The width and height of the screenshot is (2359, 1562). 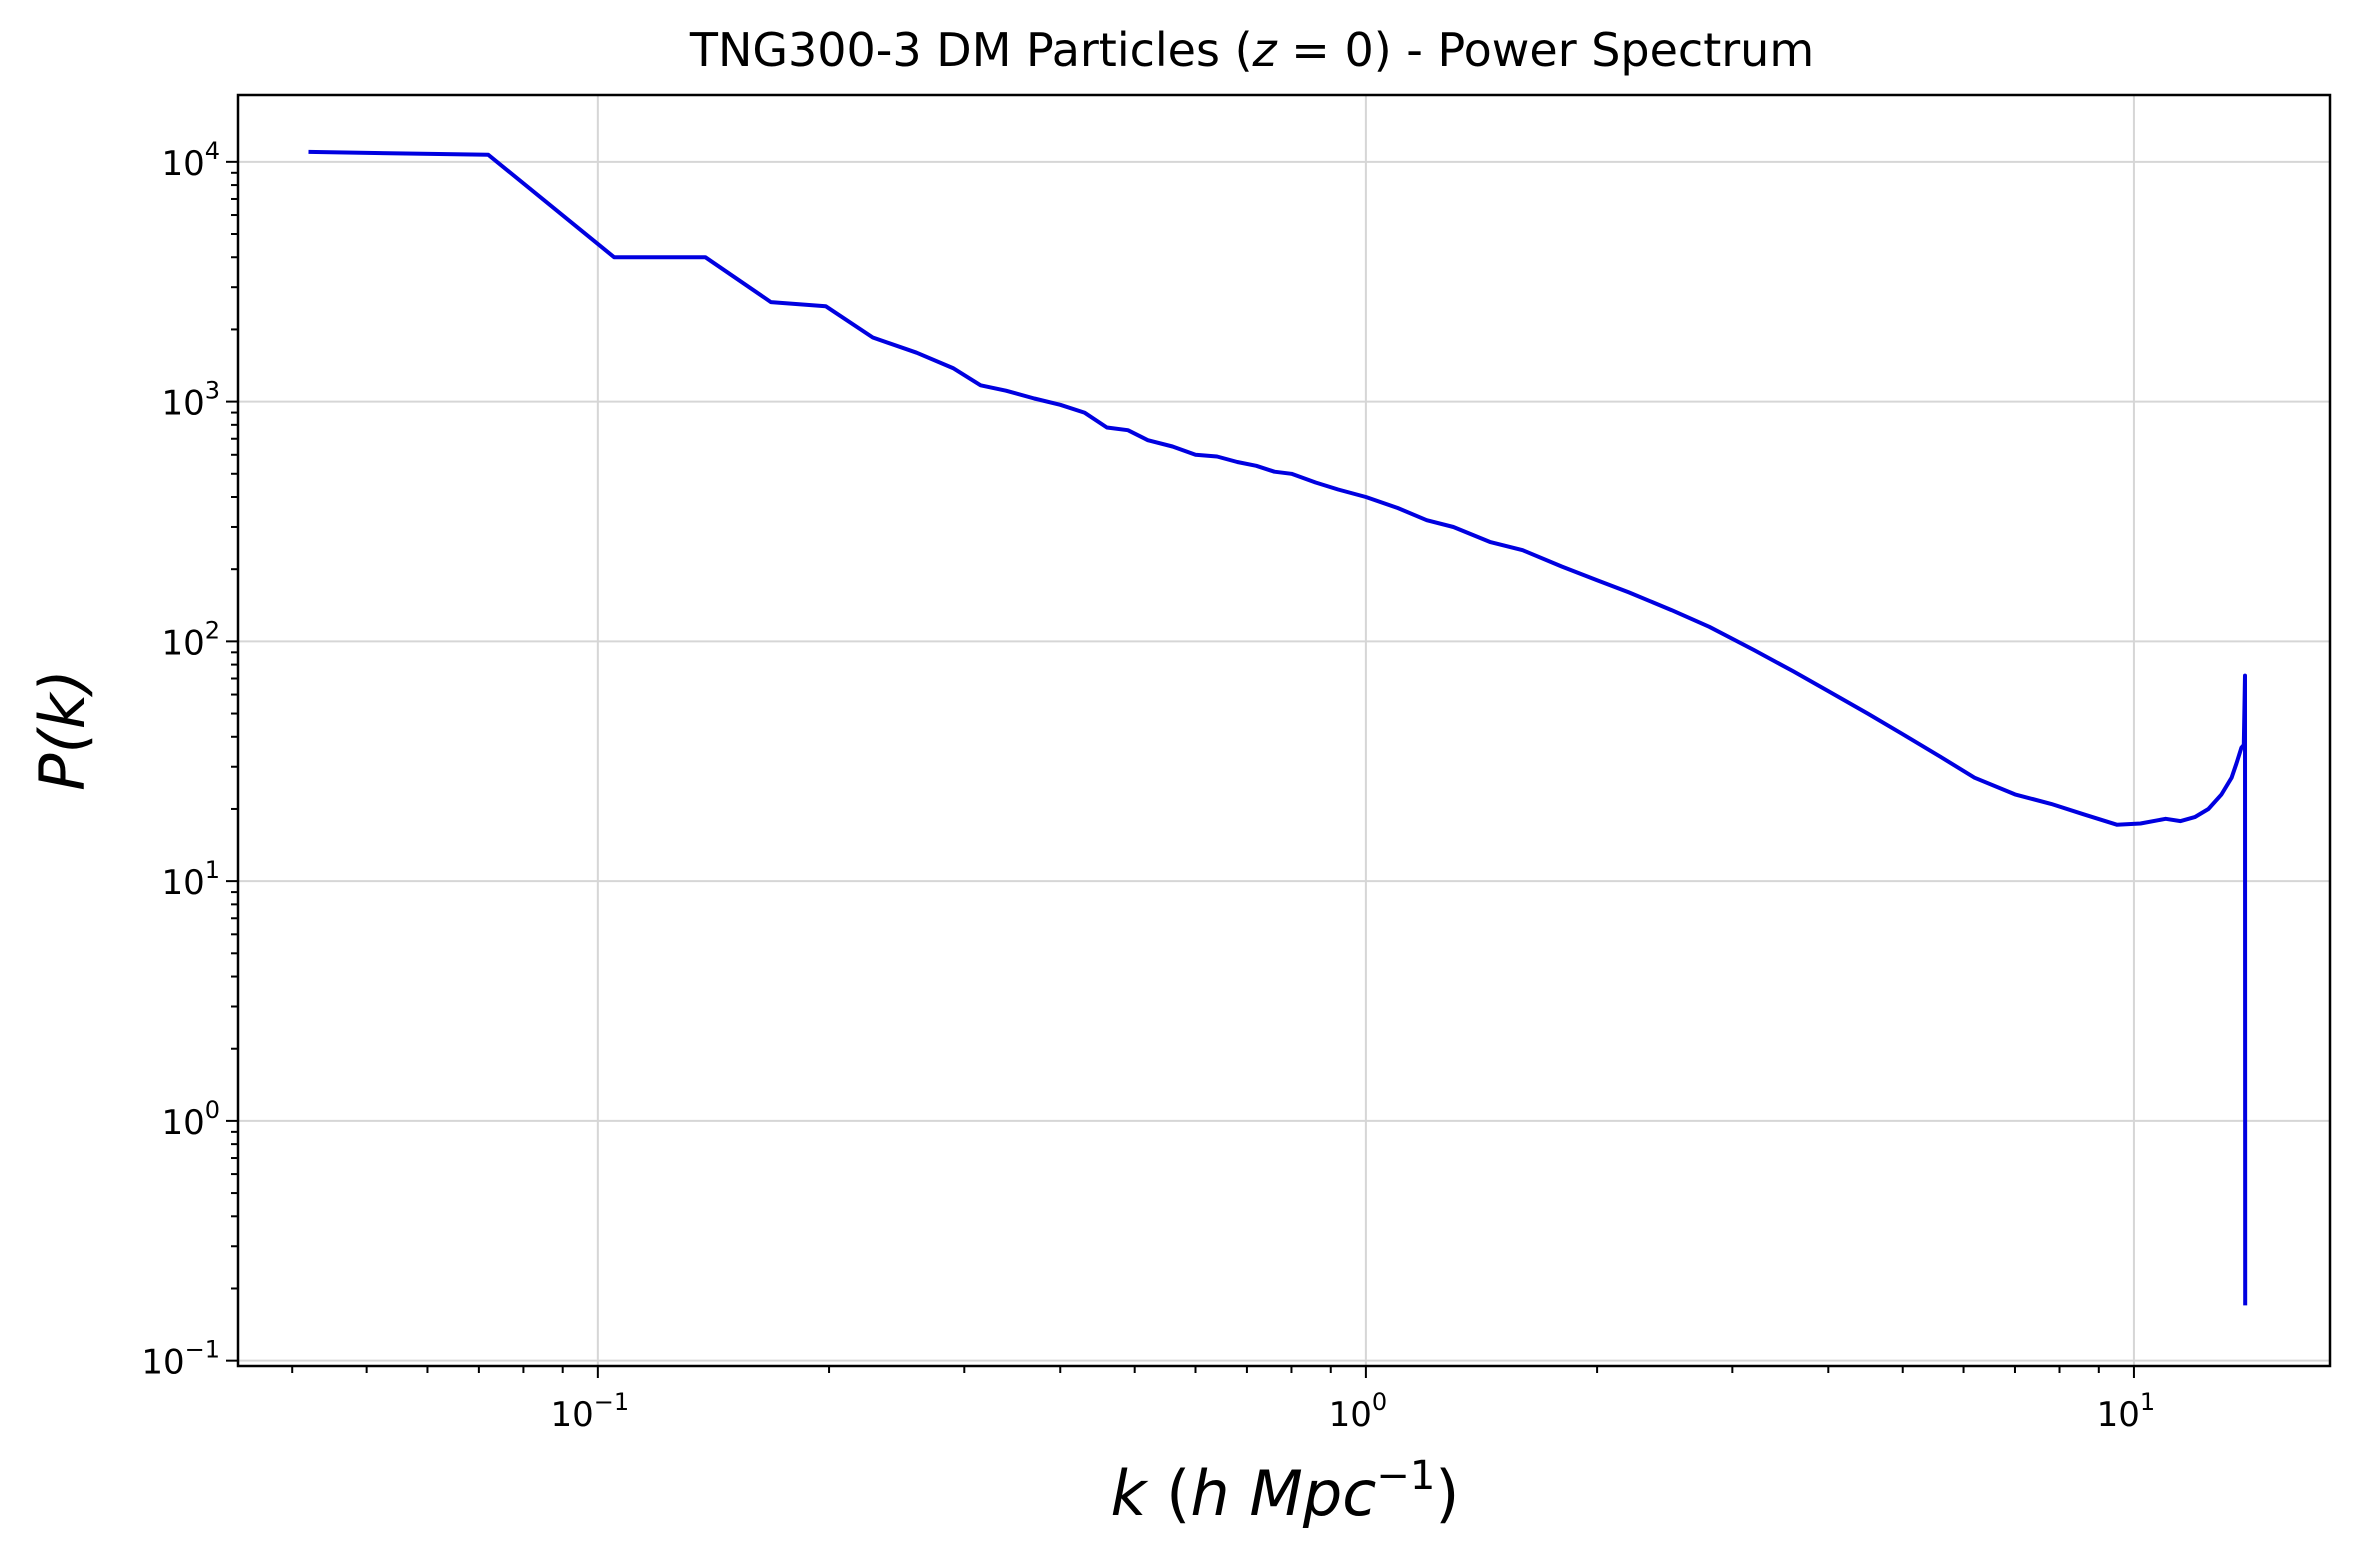 What do you see at coordinates (190, 1119) in the screenshot?
I see `y-tick-label-1: 10⁰` at bounding box center [190, 1119].